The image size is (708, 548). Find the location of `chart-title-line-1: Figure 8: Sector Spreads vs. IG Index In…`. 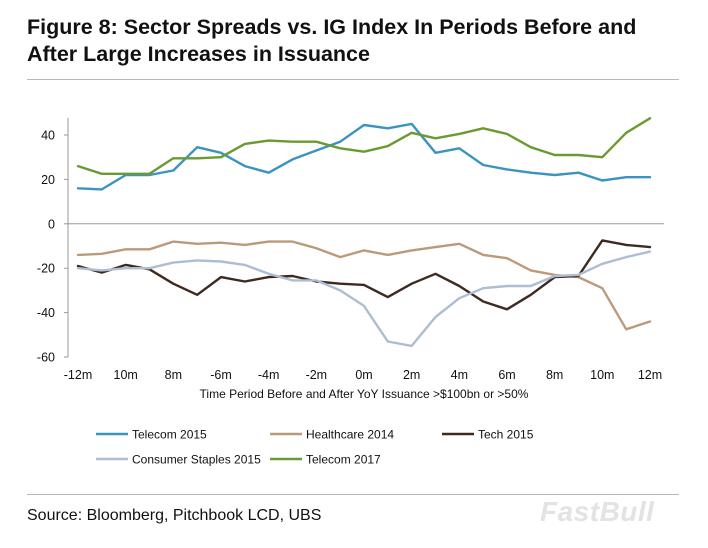

chart-title-line-1: Figure 8: Sector Spreads vs. IG Index In… is located at coordinates (332, 27).